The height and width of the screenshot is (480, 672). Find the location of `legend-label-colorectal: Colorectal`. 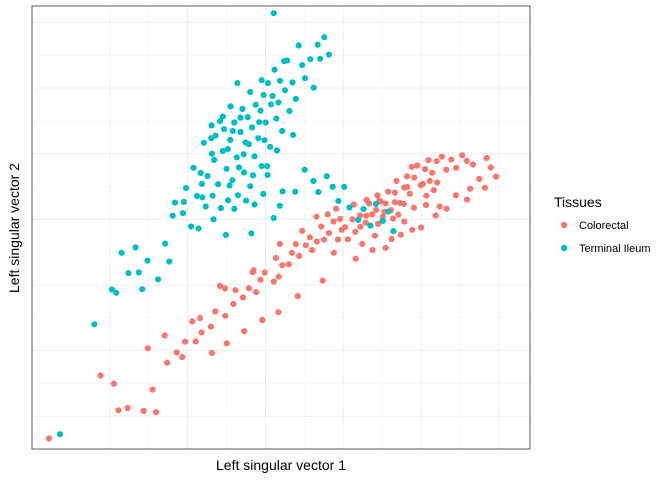

legend-label-colorectal: Colorectal is located at coordinates (604, 226).